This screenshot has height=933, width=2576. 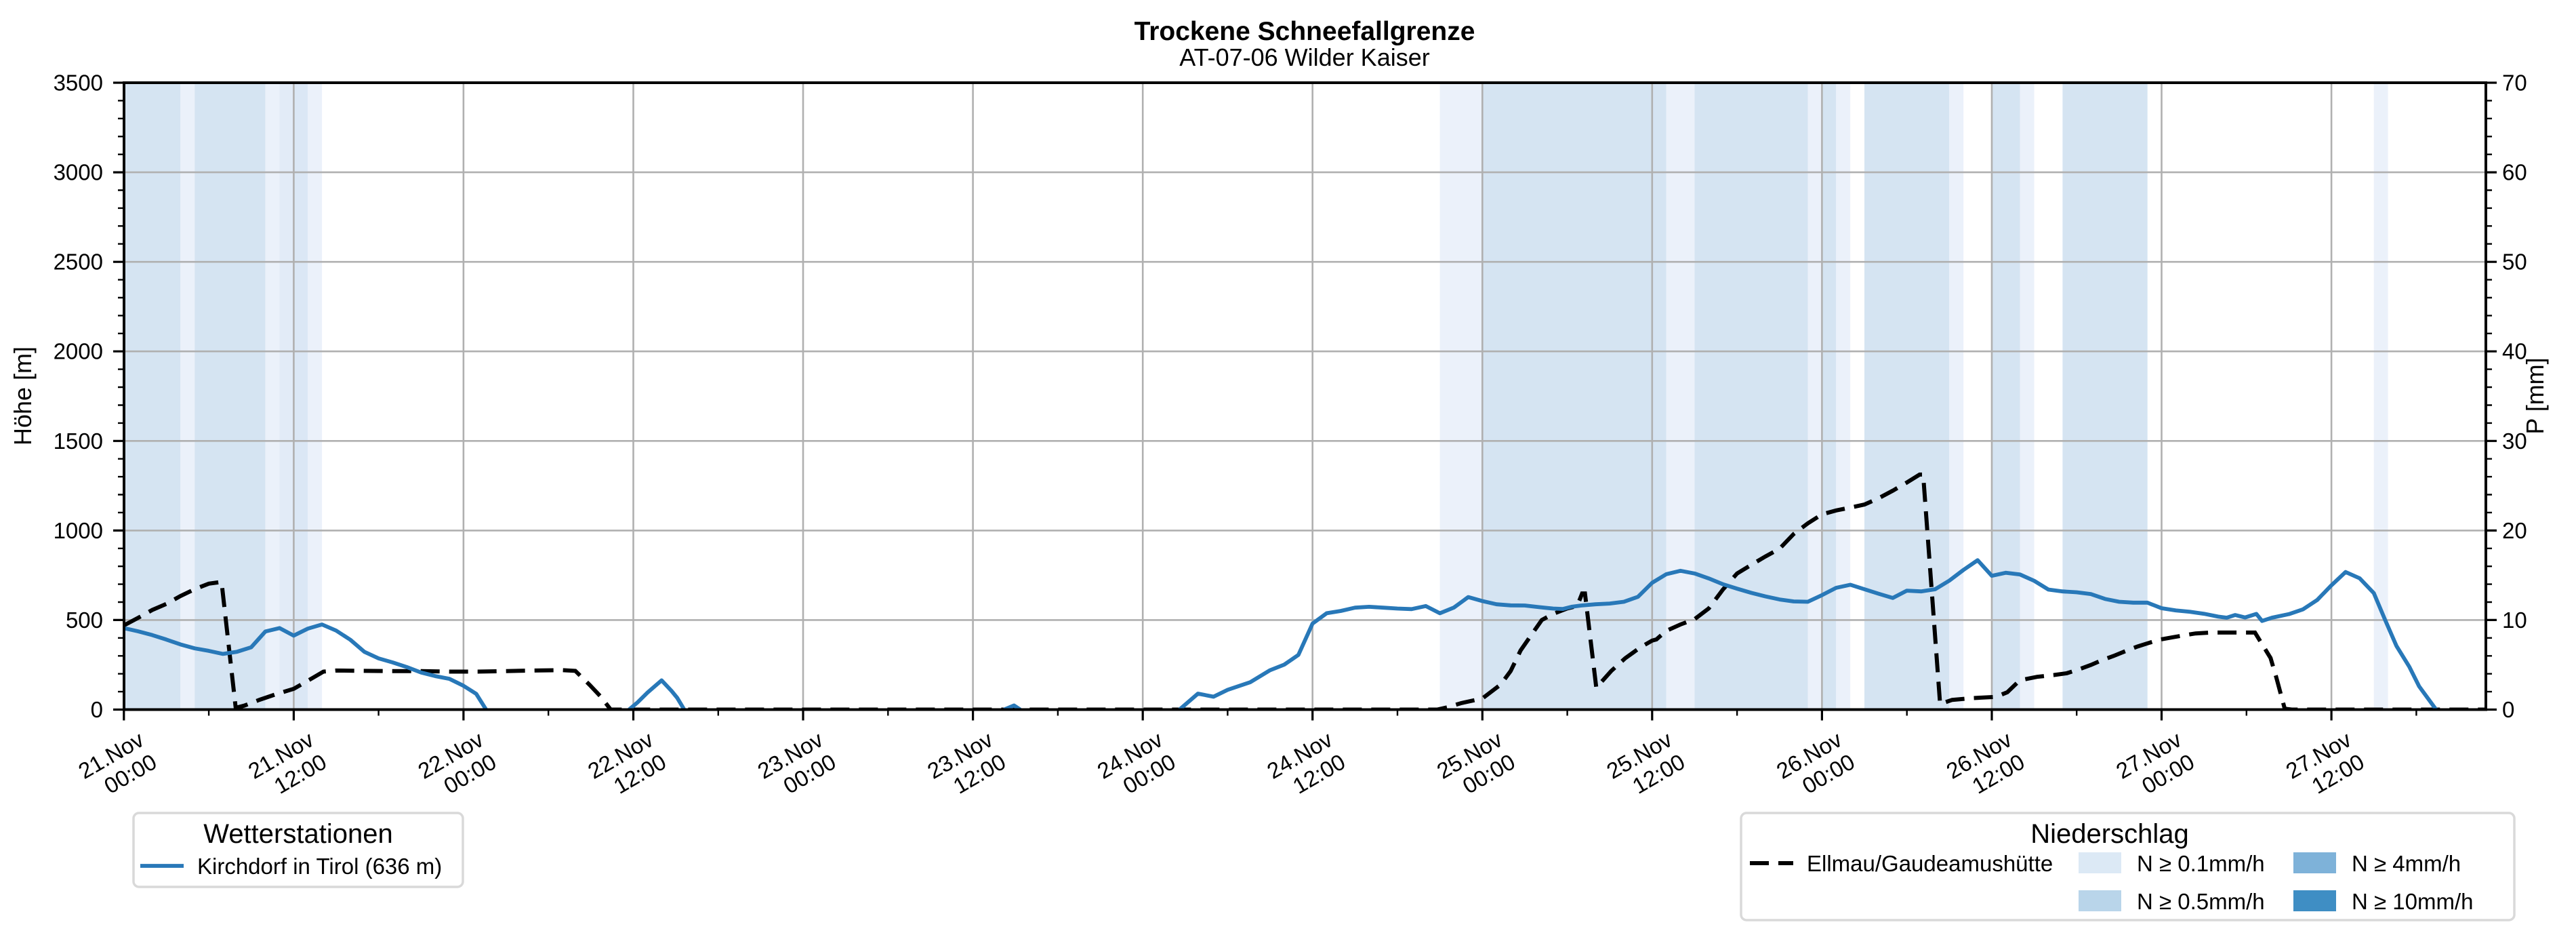 I want to click on svg-text: Wetterstationen, so click(x=297, y=834).